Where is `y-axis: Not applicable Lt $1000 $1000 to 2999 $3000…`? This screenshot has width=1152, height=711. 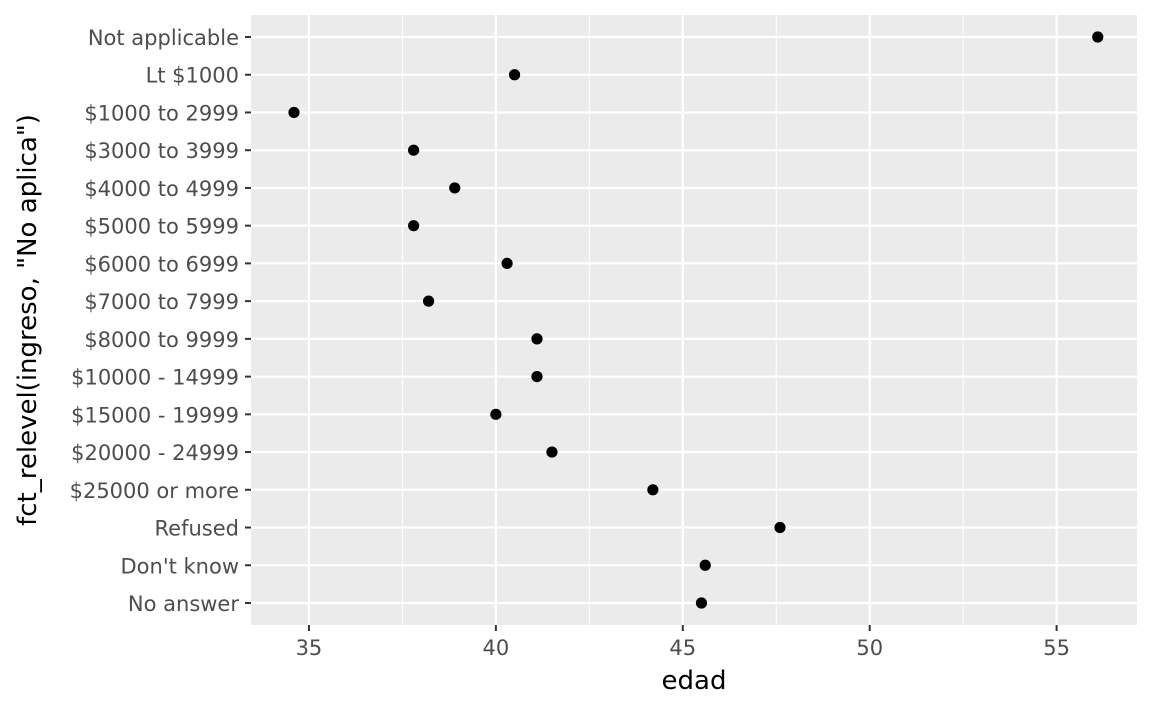
y-axis: Not applicable Lt $1000 $1000 to 2999 $3000… is located at coordinates (160, 321).